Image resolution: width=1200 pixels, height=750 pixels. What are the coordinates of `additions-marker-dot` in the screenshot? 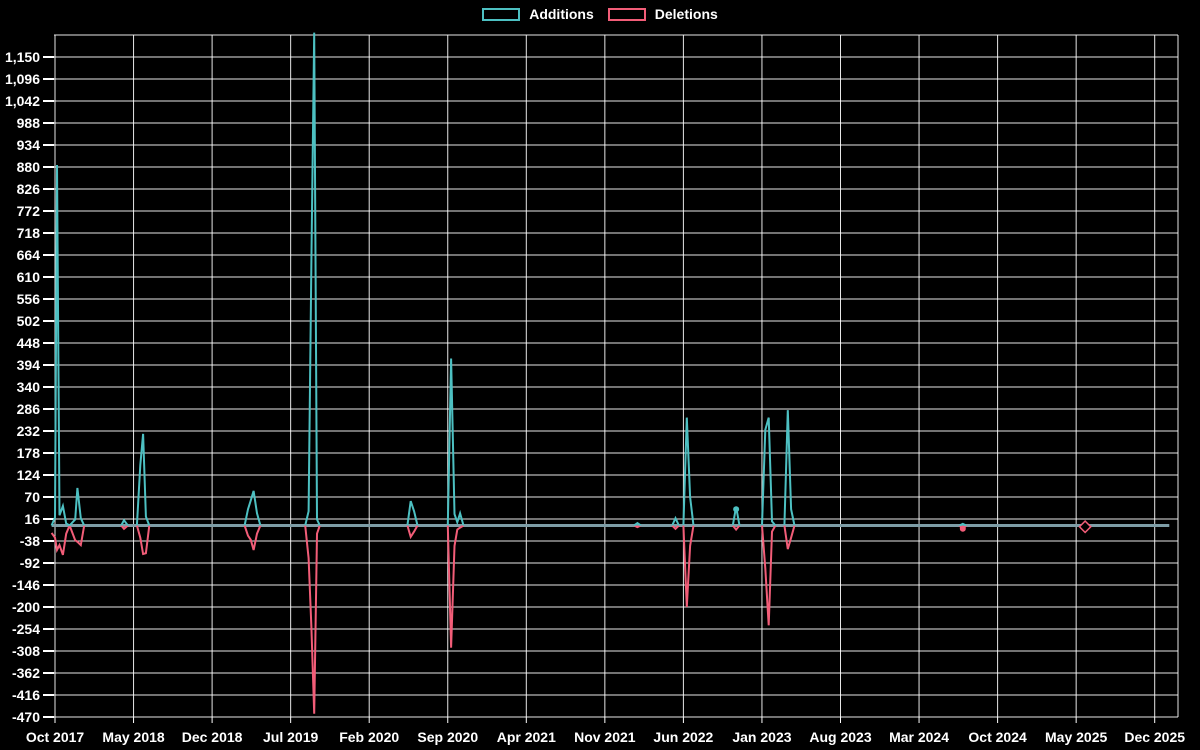 It's located at (736, 509).